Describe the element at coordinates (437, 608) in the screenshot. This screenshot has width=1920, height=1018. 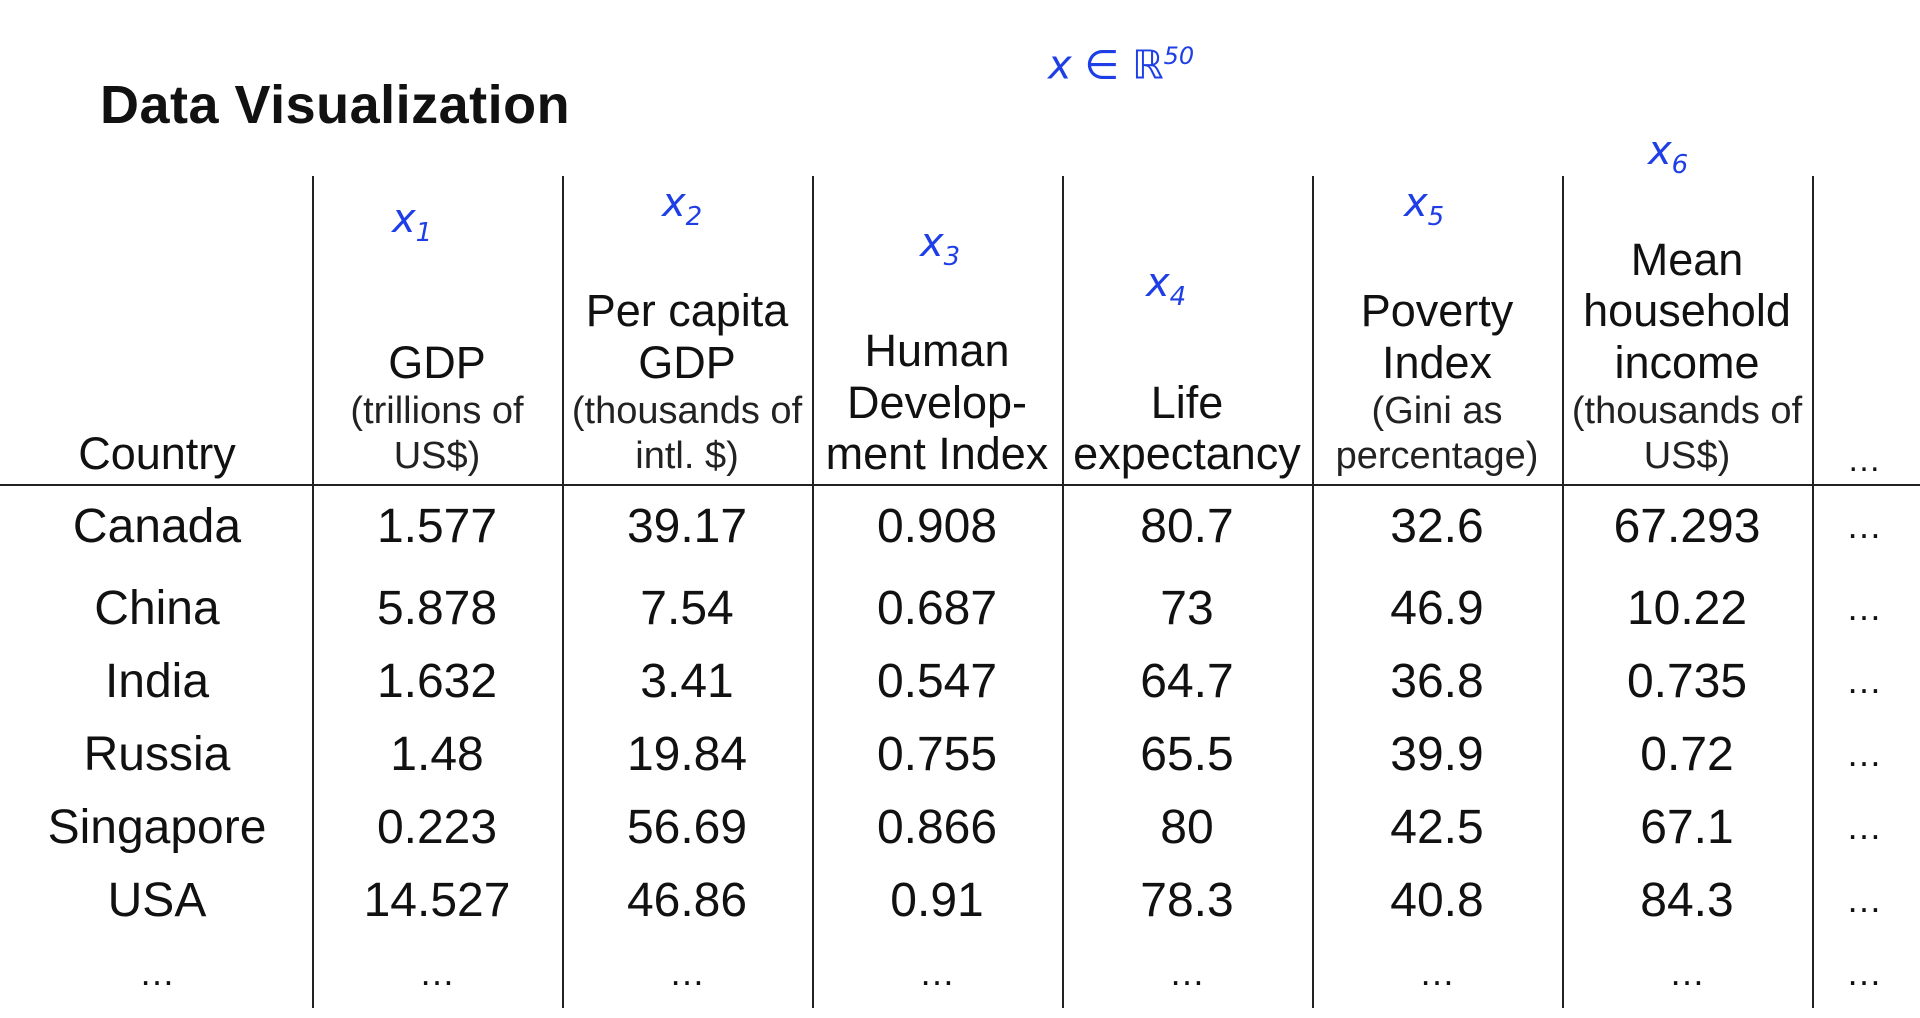
I see `cell-gdp: 5.878` at that location.